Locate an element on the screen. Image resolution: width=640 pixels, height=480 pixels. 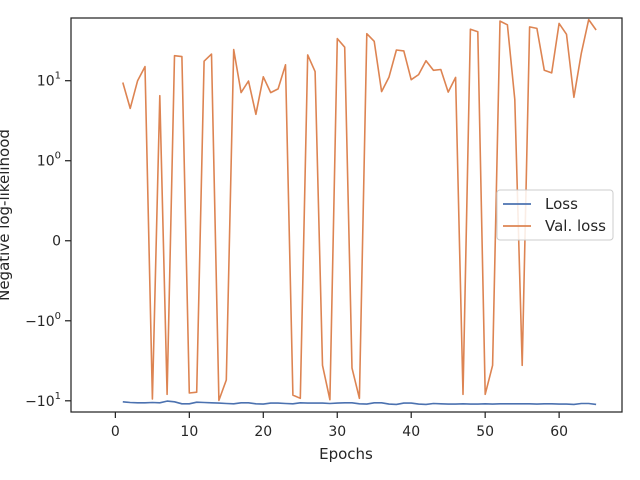
y-tick-label: 10¹ is located at coordinates (49, 80).